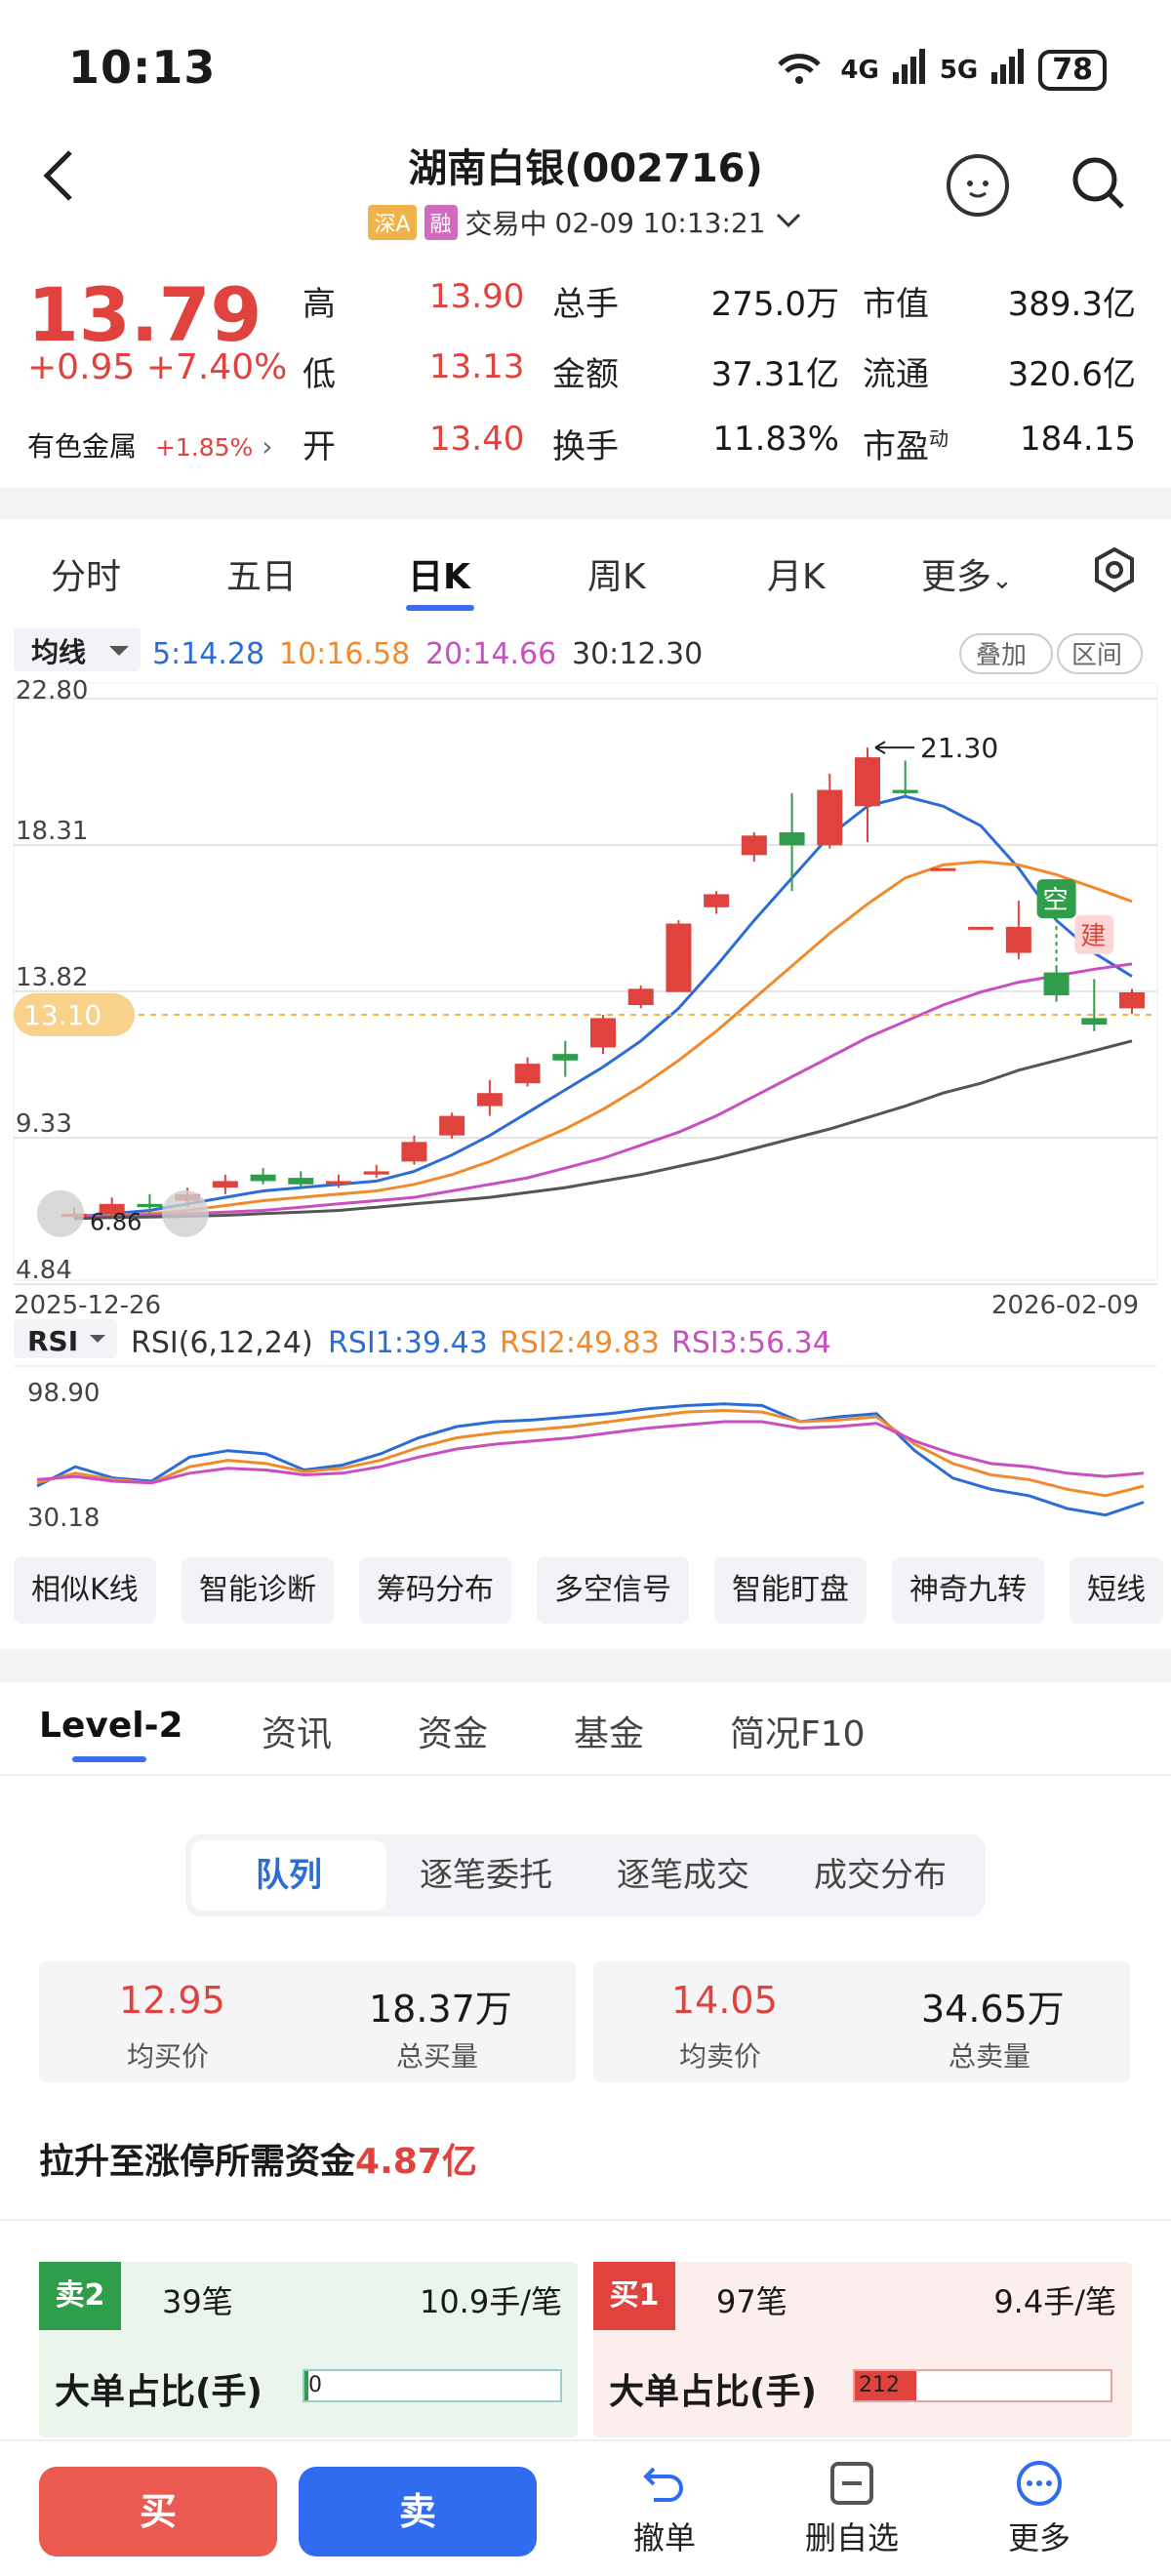  I want to click on wifi-icon, so click(799, 70).